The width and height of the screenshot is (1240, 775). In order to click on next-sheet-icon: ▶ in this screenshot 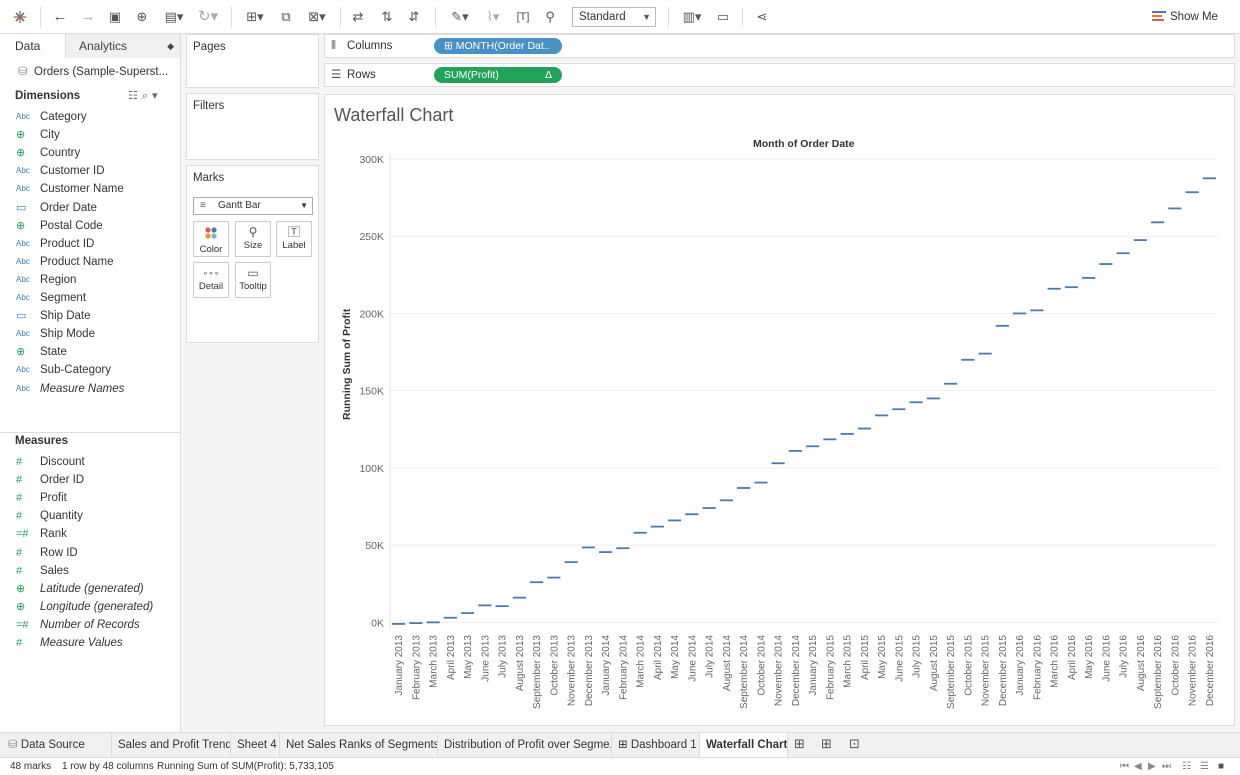, I will do `click(1152, 766)`.